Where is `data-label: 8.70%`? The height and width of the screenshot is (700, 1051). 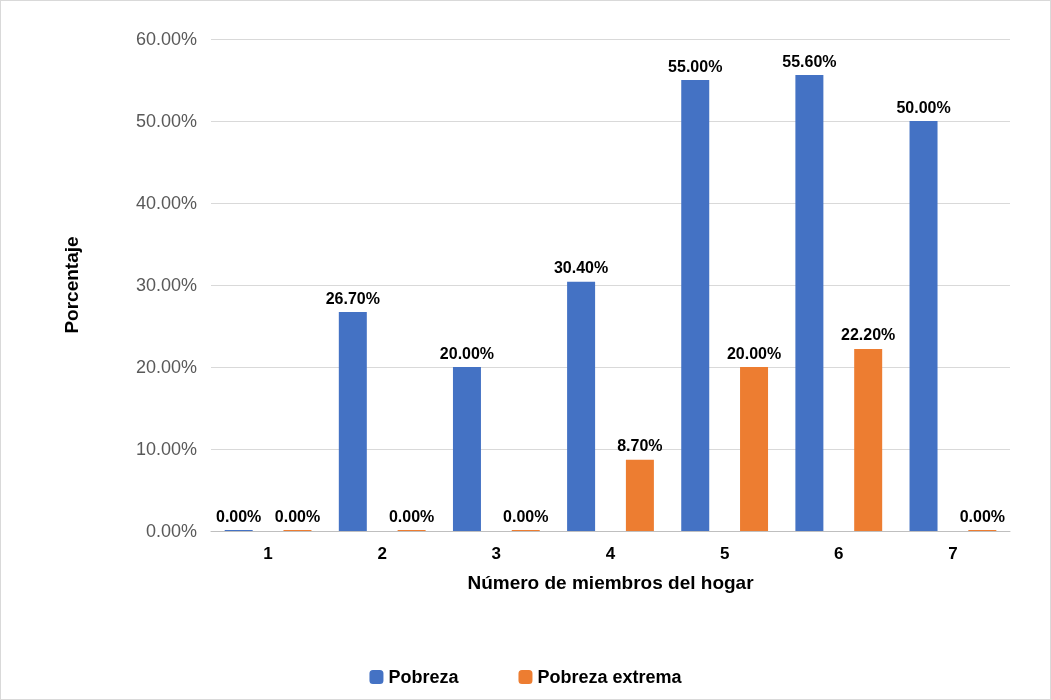
data-label: 8.70% is located at coordinates (640, 446).